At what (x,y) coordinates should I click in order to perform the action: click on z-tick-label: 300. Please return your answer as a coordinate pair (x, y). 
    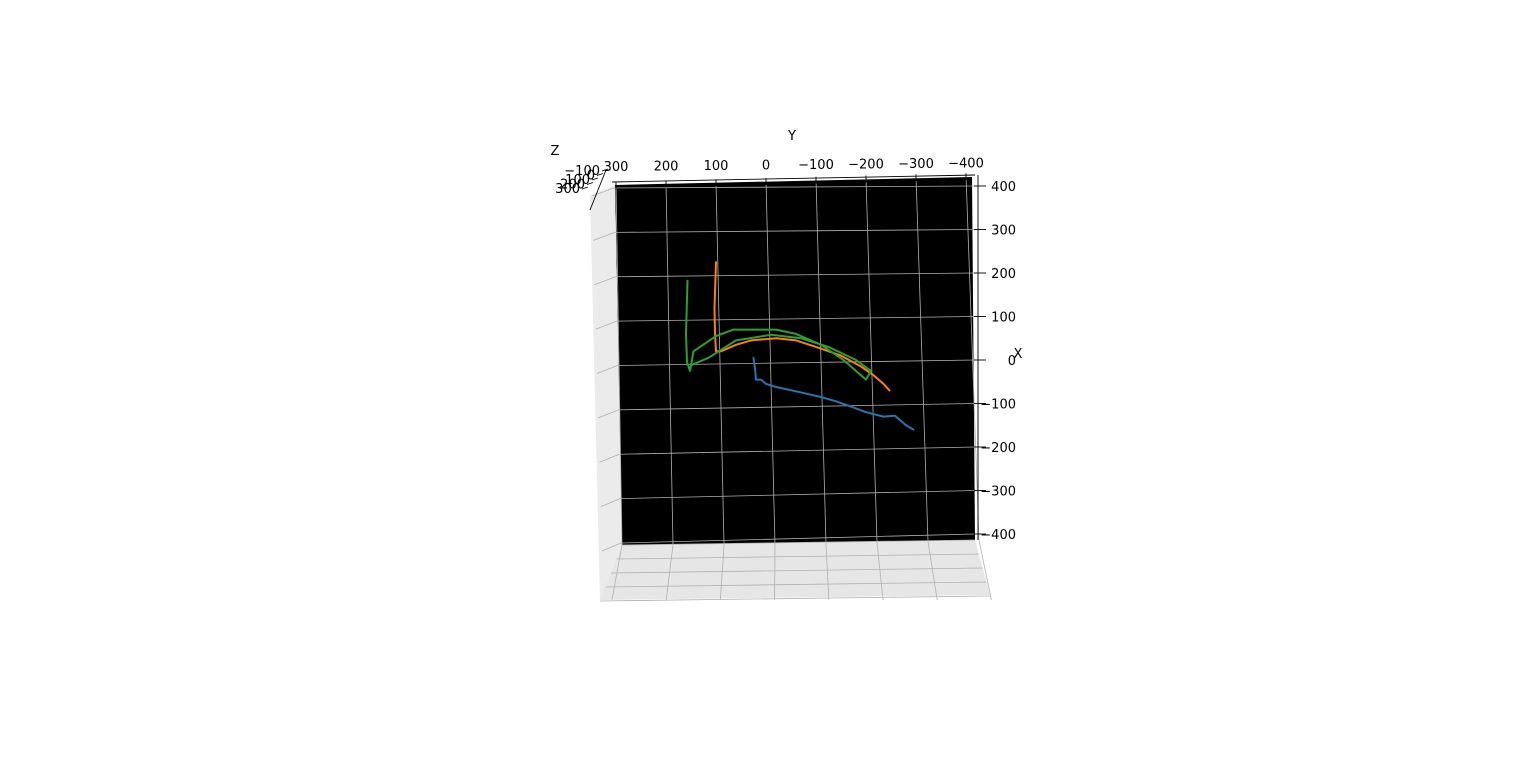
    Looking at the image, I should click on (567, 189).